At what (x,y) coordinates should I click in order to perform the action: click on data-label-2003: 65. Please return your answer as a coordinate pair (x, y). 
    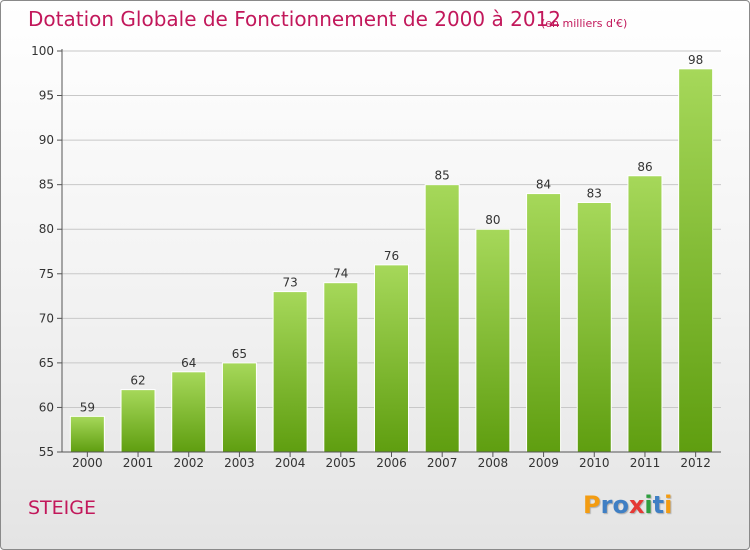
    Looking at the image, I should click on (239, 354).